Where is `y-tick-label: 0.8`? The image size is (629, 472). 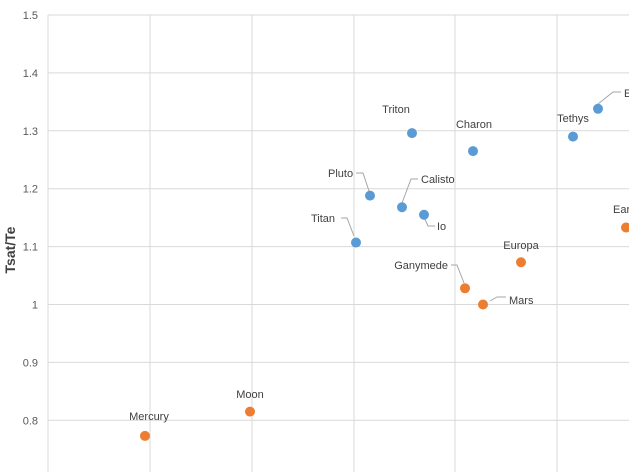 y-tick-label: 0.8 is located at coordinates (30, 421).